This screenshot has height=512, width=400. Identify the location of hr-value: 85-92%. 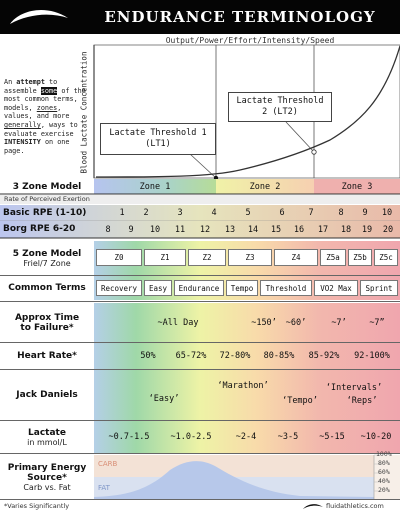
(324, 356).